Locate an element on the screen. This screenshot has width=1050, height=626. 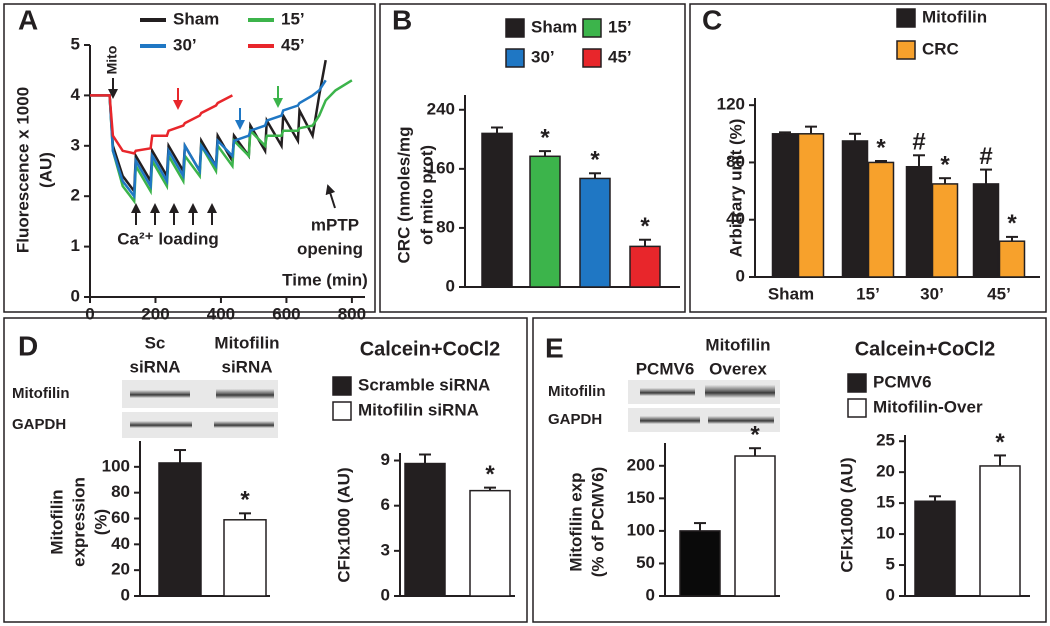
panel-frame is located at coordinates (532, 158).